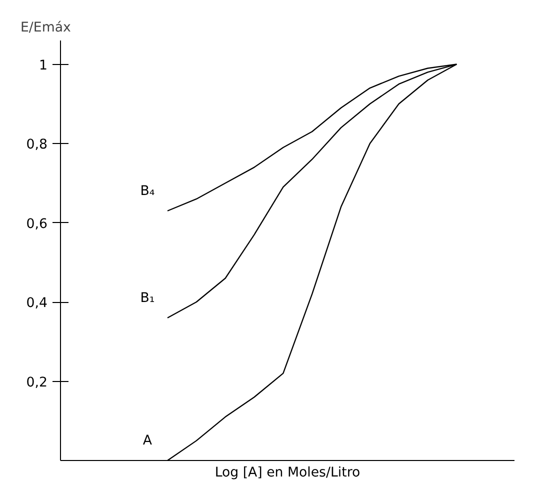  I want to click on y-axis-title: E/Emáx, so click(45, 28).